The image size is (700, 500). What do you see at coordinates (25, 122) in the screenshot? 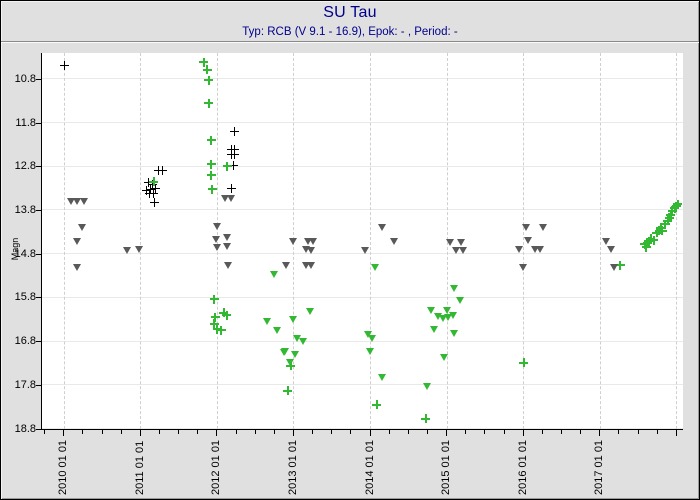
I see `y-tick-label: 11.8` at bounding box center [25, 122].